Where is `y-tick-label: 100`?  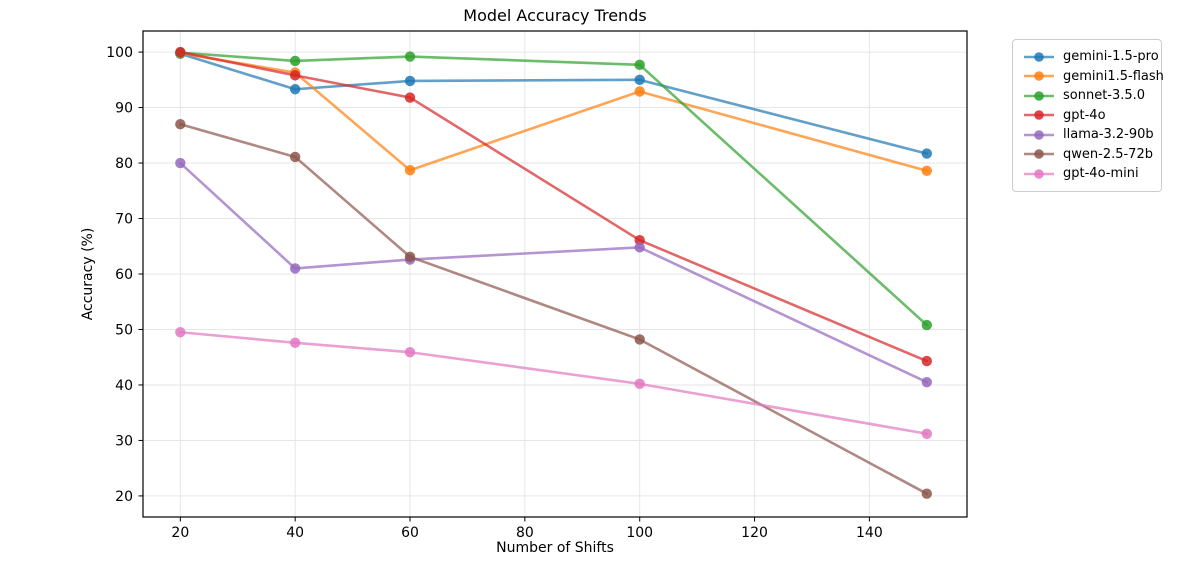 y-tick-label: 100 is located at coordinates (119, 53).